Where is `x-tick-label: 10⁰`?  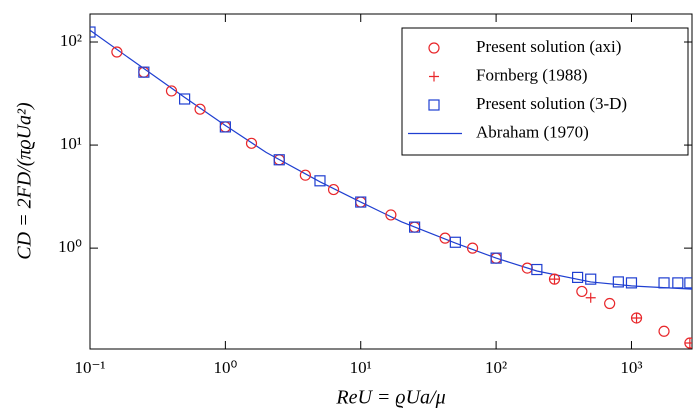 x-tick-label: 10⁰ is located at coordinates (225, 367).